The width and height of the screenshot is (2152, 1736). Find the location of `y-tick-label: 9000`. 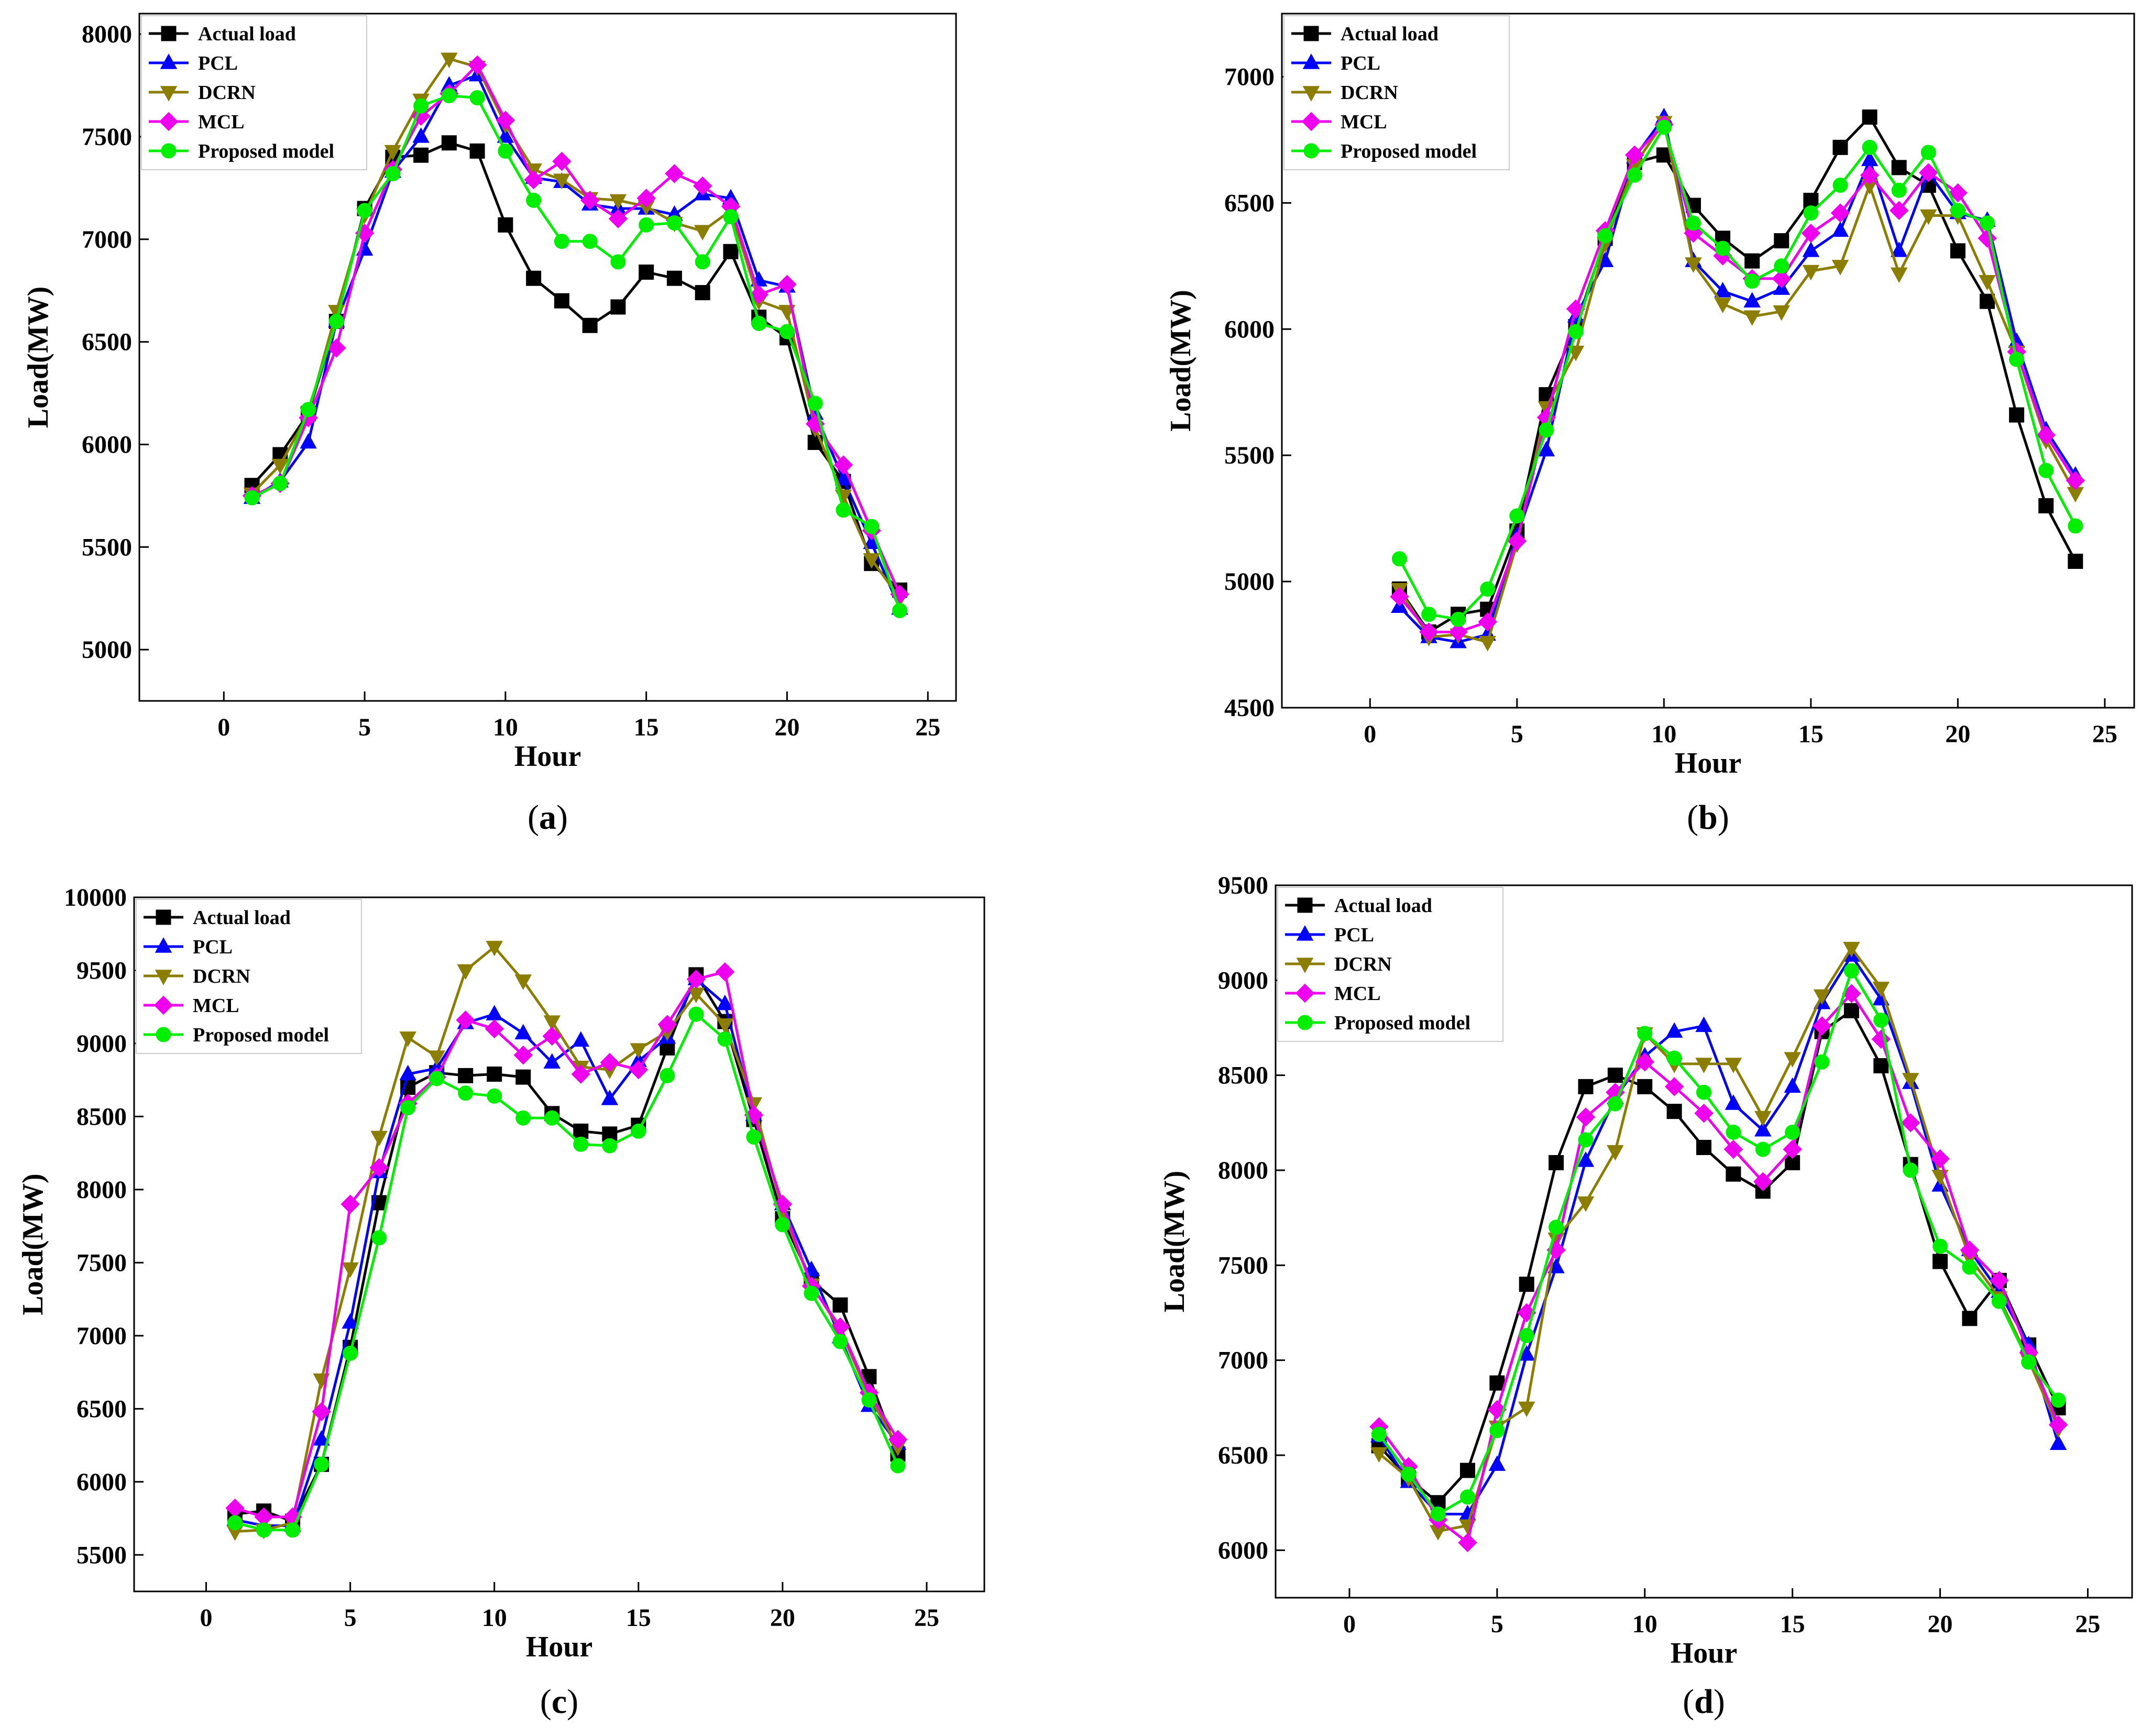

y-tick-label: 9000 is located at coordinates (1243, 980).